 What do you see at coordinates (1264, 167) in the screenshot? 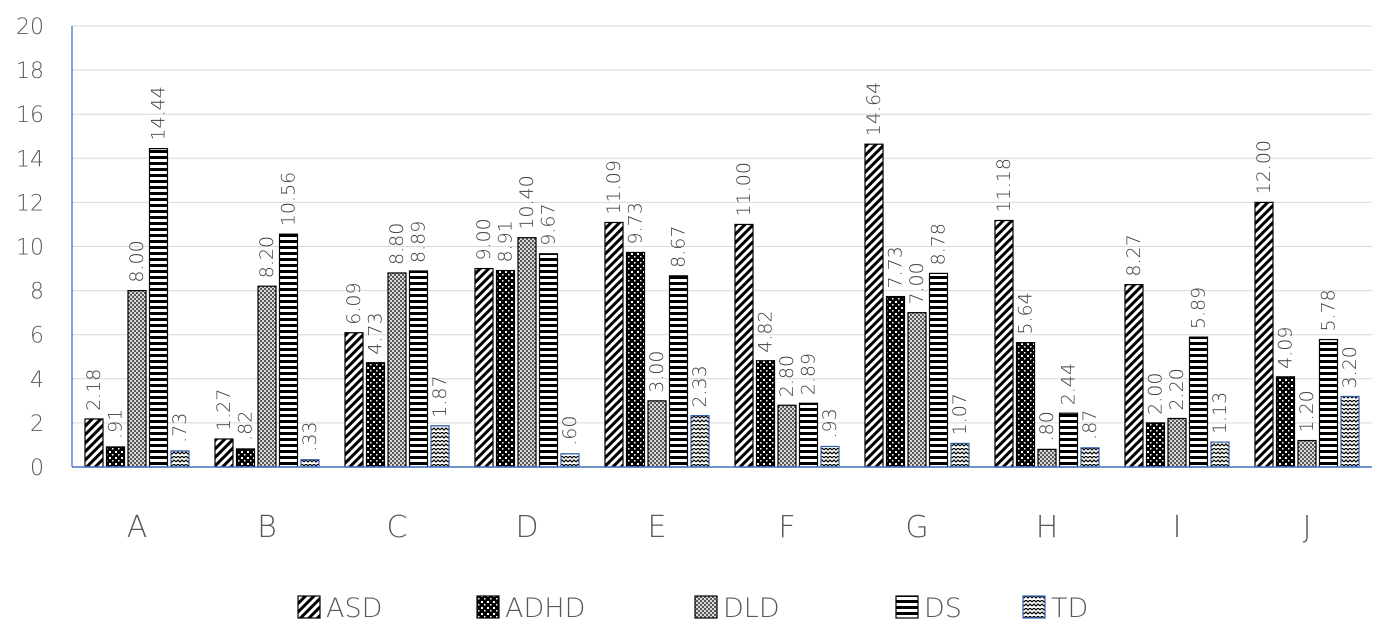
I see `data-label: 12.00` at bounding box center [1264, 167].